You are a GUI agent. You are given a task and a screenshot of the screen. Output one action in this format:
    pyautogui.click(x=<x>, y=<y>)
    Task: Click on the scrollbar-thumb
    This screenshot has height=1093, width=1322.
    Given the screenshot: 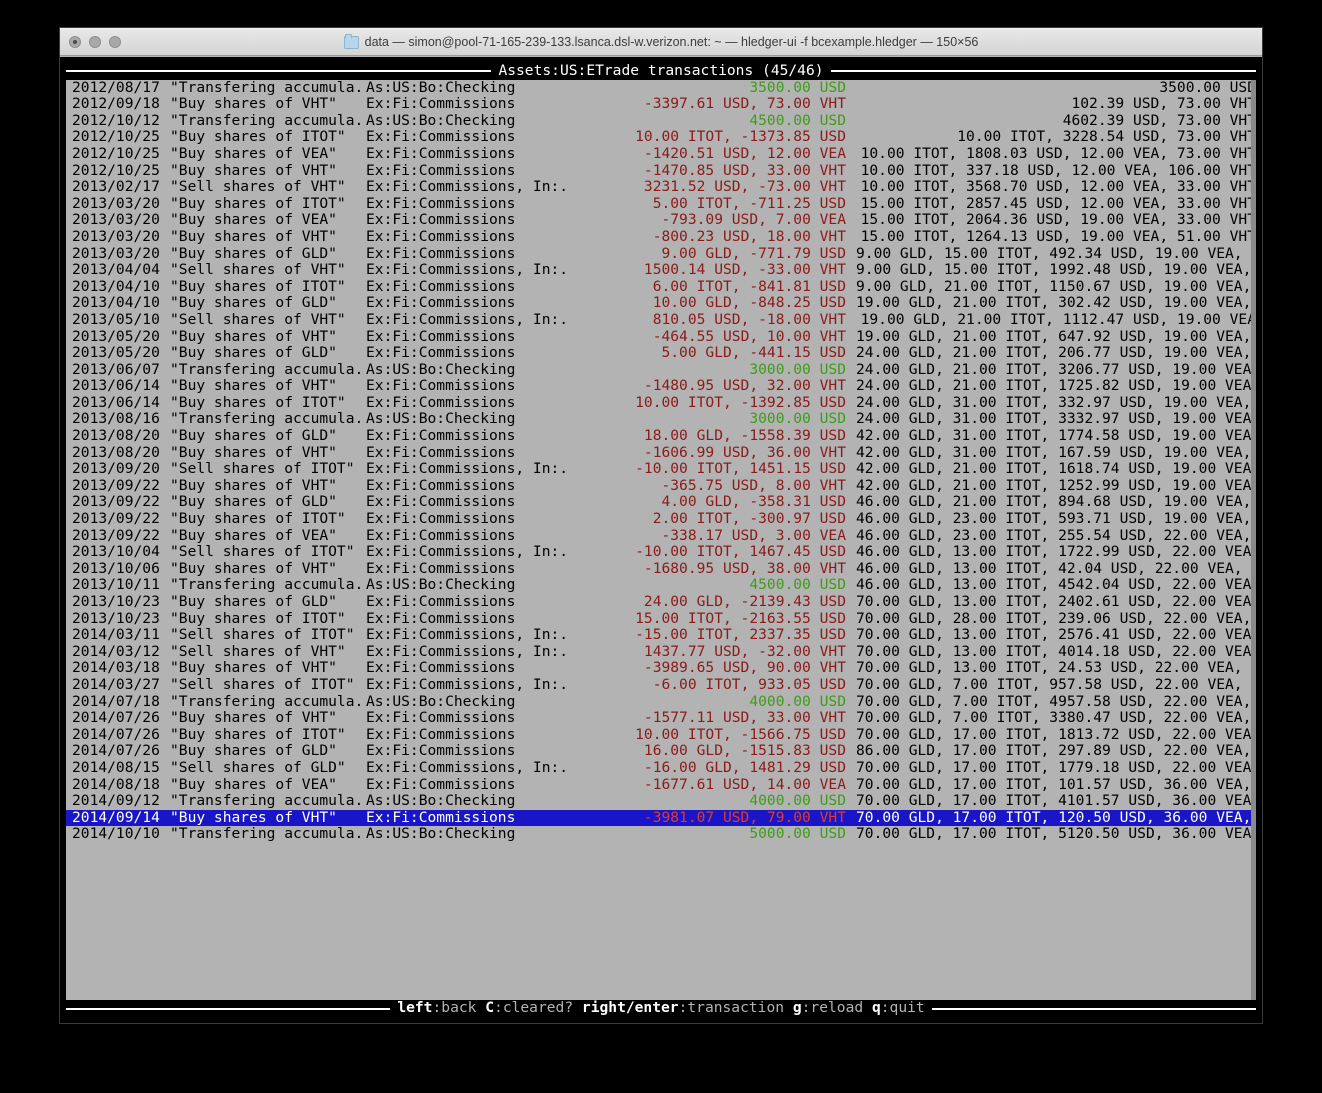 What is the action you would take?
    pyautogui.click(x=1253, y=540)
    